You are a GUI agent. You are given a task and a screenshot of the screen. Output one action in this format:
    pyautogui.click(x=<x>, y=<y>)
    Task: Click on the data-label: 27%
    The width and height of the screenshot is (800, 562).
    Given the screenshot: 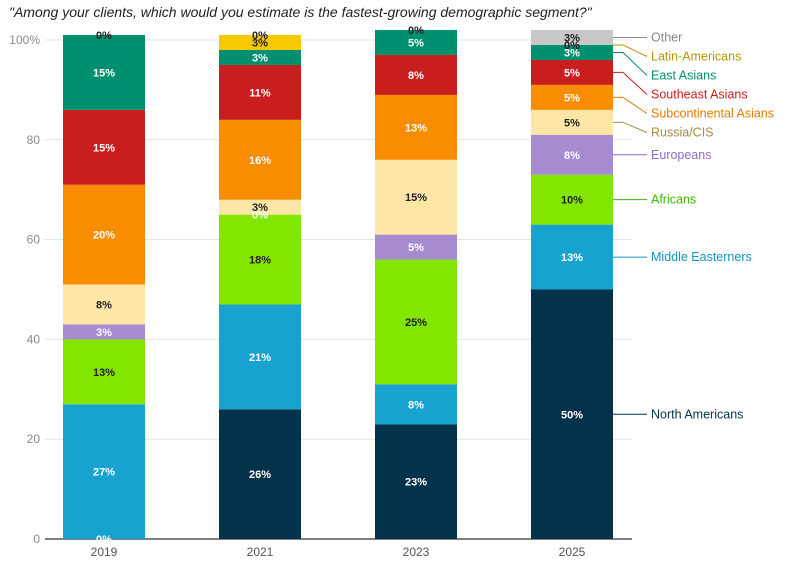 What is the action you would take?
    pyautogui.click(x=104, y=473)
    